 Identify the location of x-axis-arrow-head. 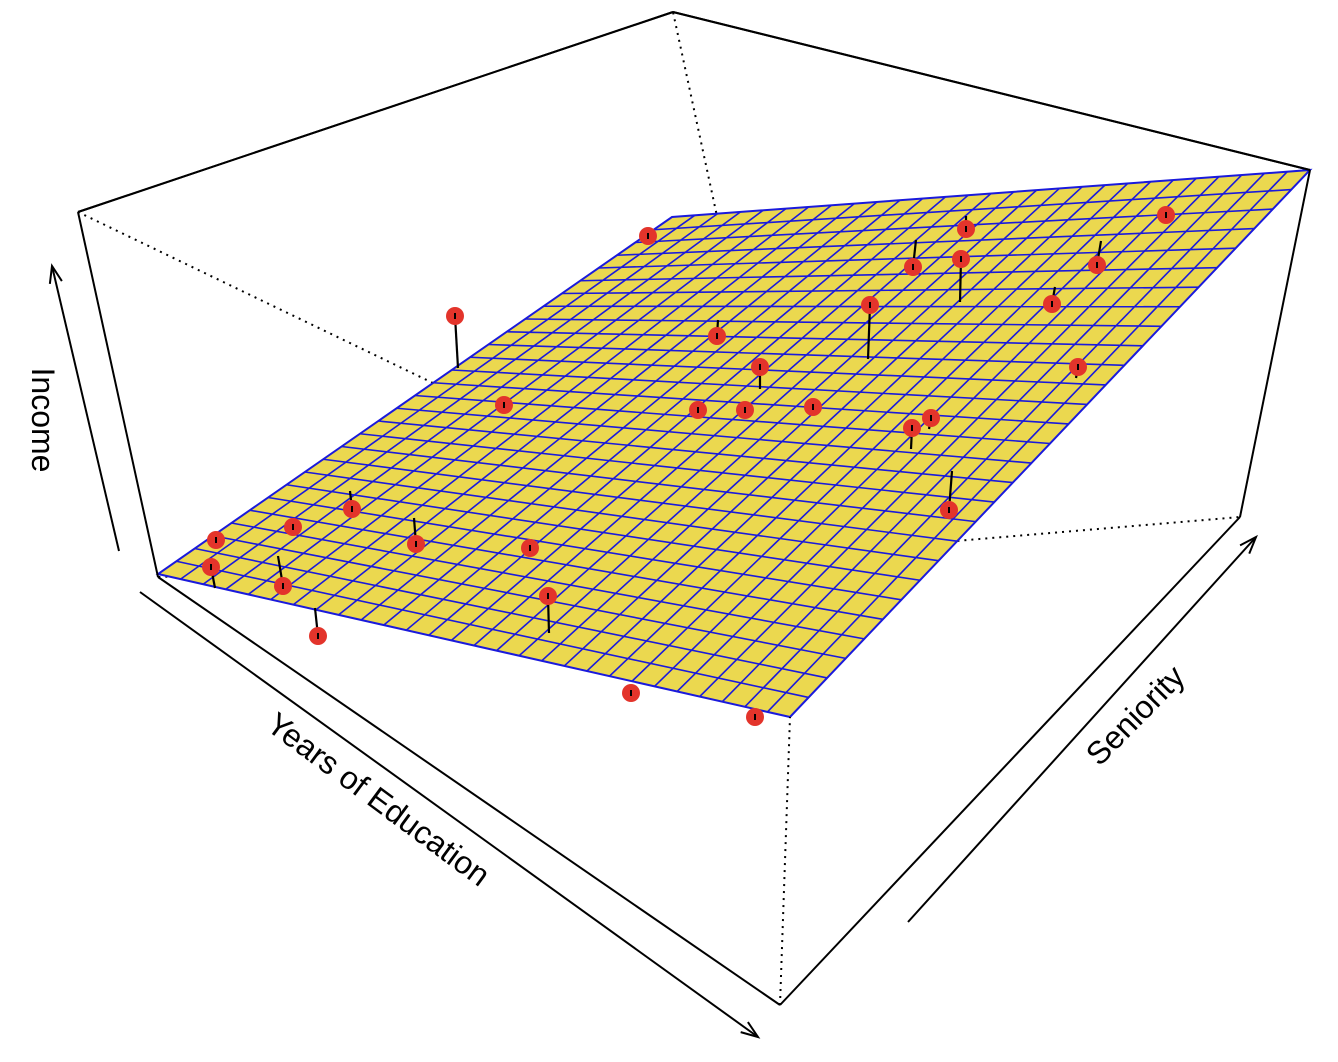
(750, 1030).